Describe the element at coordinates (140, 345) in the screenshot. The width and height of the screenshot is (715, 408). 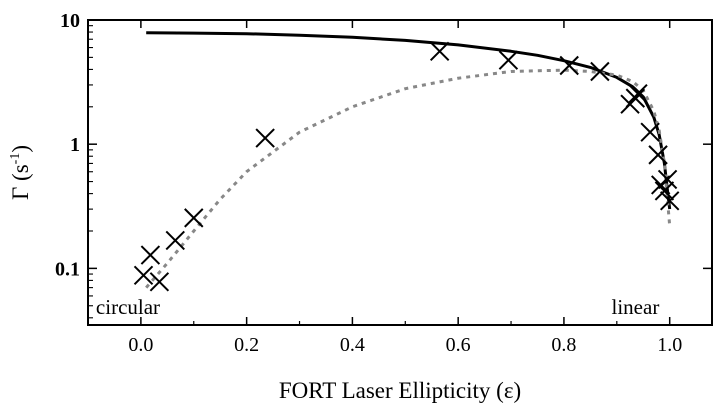
I see `x-tick-label: 0.0` at that location.